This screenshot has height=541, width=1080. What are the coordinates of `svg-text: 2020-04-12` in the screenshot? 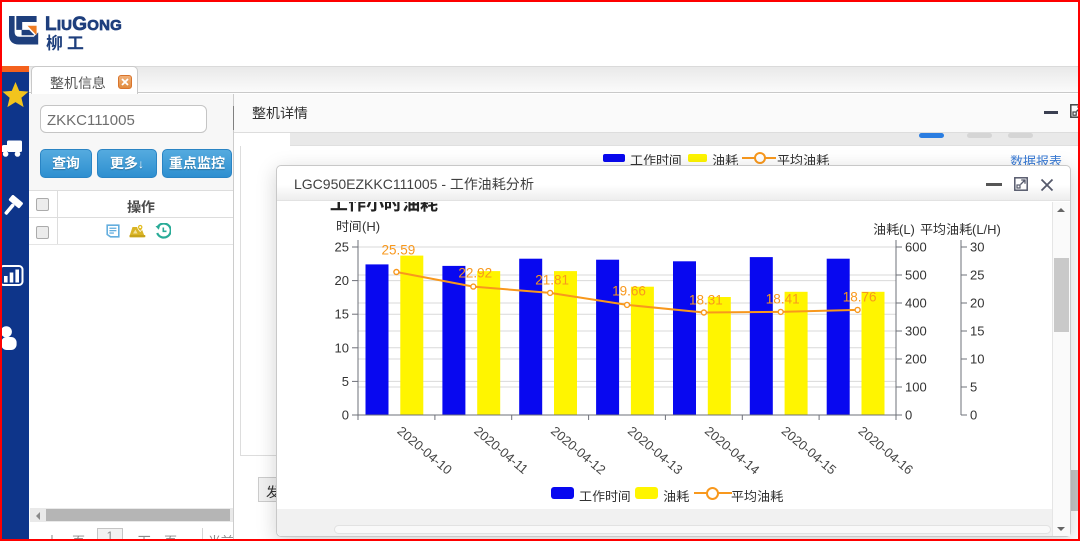 It's located at (578, 450).